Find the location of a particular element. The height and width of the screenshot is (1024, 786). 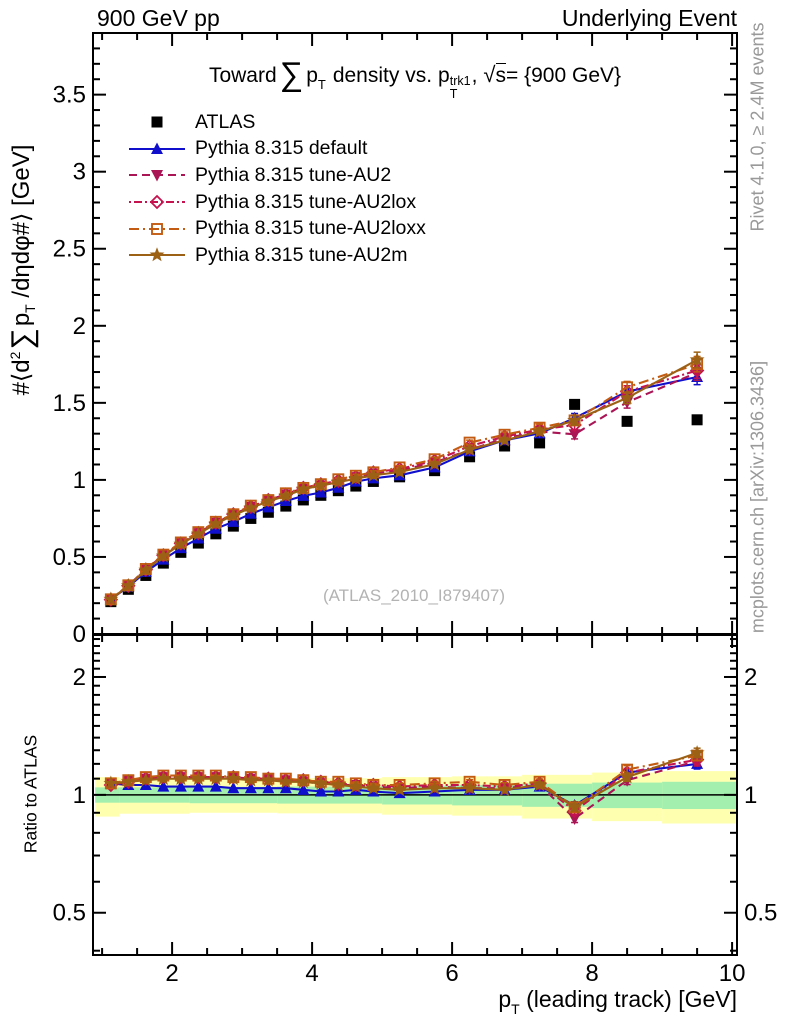

title-comma: , is located at coordinates (474, 75).